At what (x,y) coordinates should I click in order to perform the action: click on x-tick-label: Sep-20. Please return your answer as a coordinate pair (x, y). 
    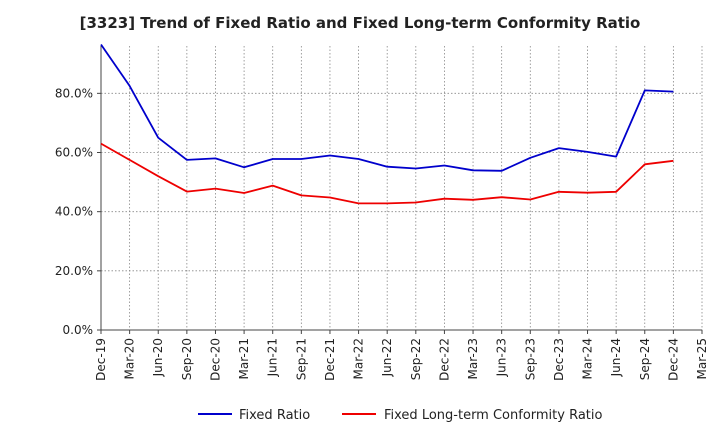
    Looking at the image, I should click on (187, 359).